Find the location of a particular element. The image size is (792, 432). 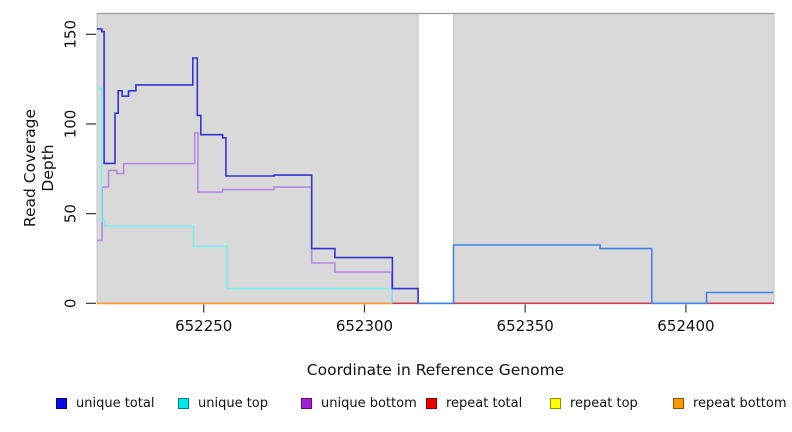

legend-item-repeat-top: repeat top is located at coordinates (594, 403).